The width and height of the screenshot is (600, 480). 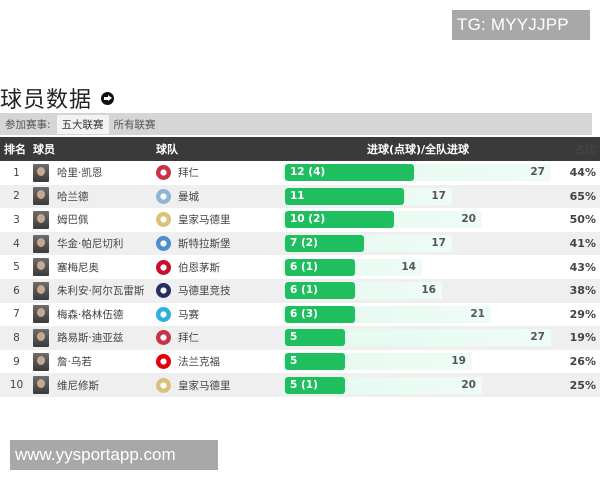 I want to click on team-name: 马赛, so click(x=188, y=314).